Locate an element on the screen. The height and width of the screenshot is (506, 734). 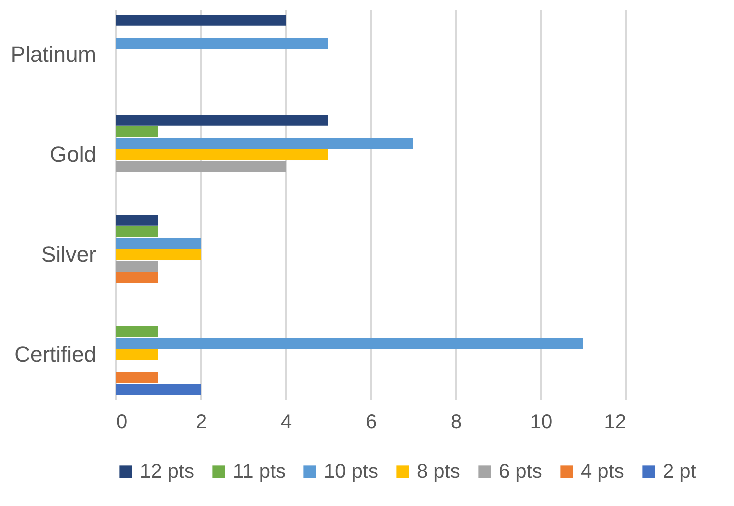
y-tick-label: Platinum is located at coordinates (53, 54).